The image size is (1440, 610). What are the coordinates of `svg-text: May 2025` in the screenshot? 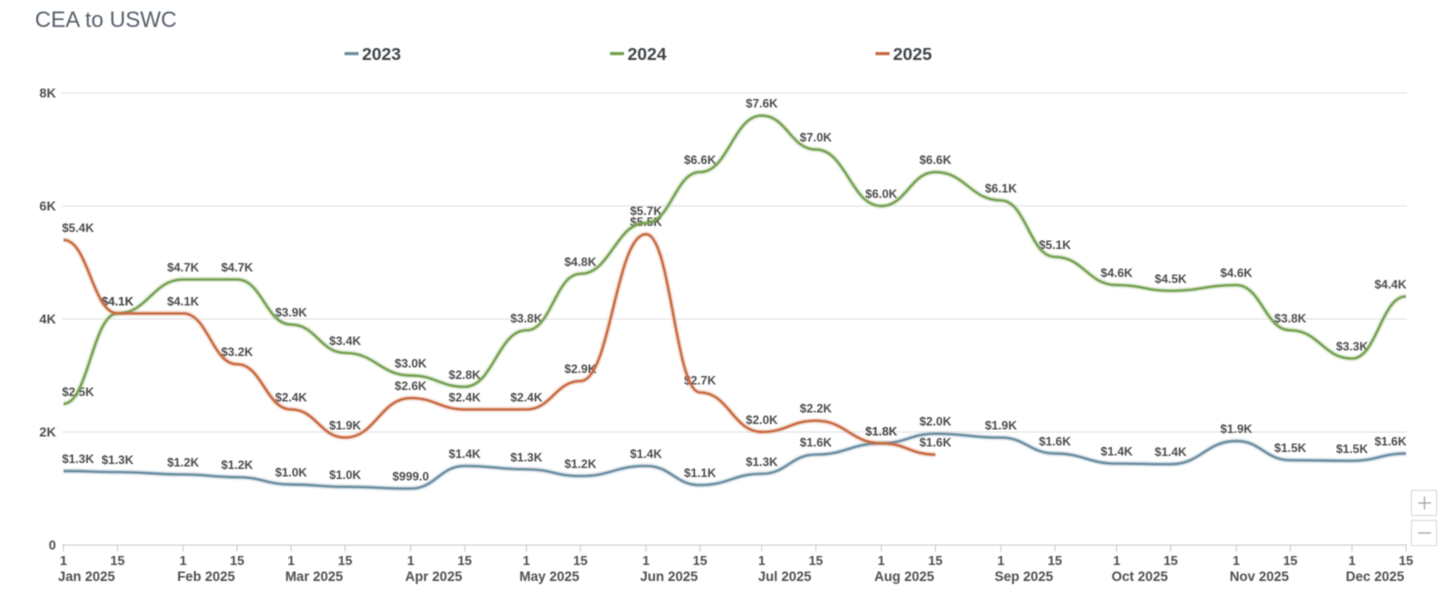 It's located at (549, 576).